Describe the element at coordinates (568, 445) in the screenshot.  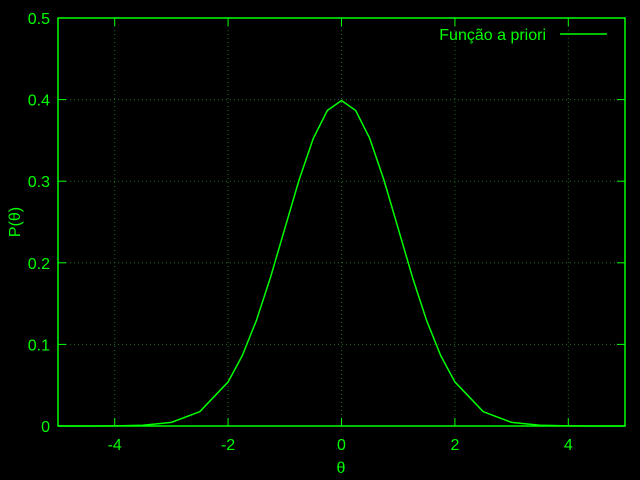
I see `x-tick-label: 4` at that location.